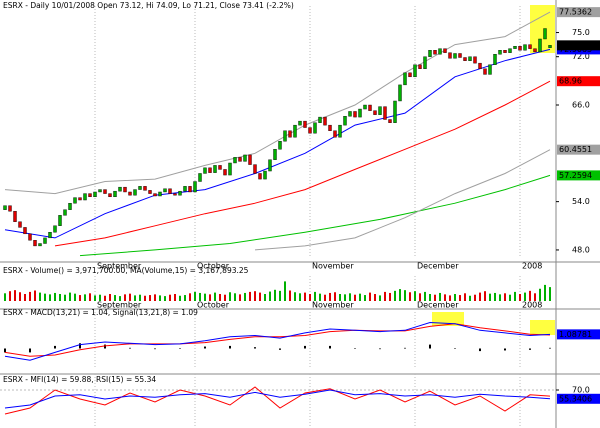 This screenshot has width=600, height=428. What do you see at coordinates (277, 400) in the screenshot?
I see `indicator-line` at bounding box center [277, 400].